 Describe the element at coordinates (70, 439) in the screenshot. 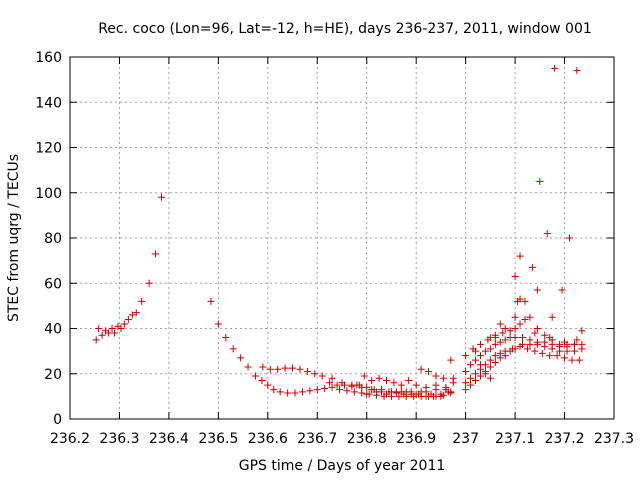

I see `x-tick-label: 236.2` at that location.